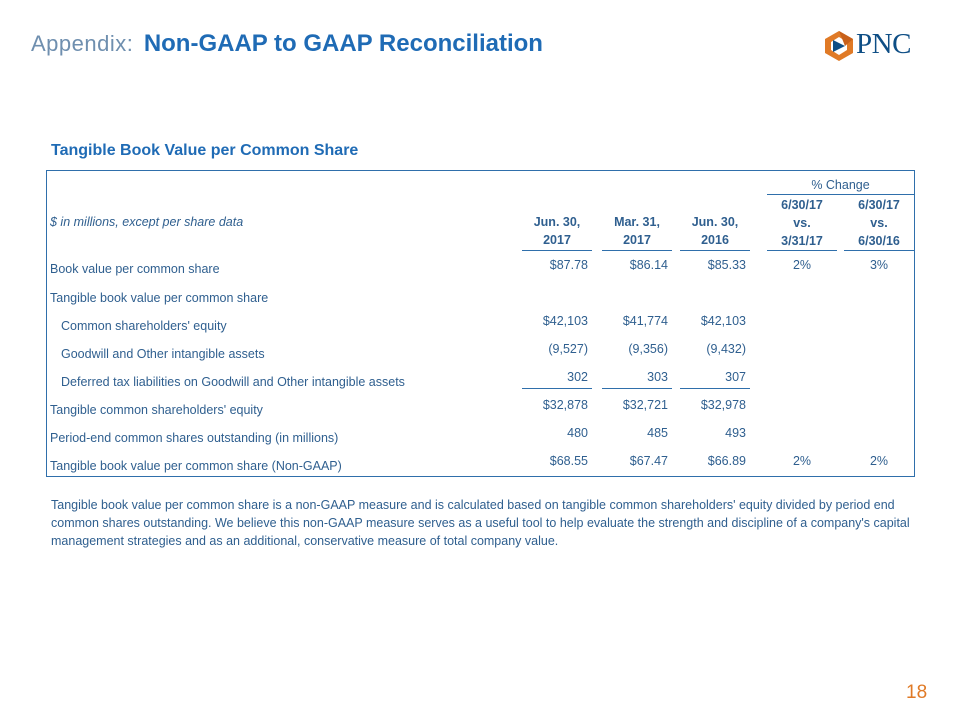  Describe the element at coordinates (657, 433) in the screenshot. I see `cell-value: 485` at that location.